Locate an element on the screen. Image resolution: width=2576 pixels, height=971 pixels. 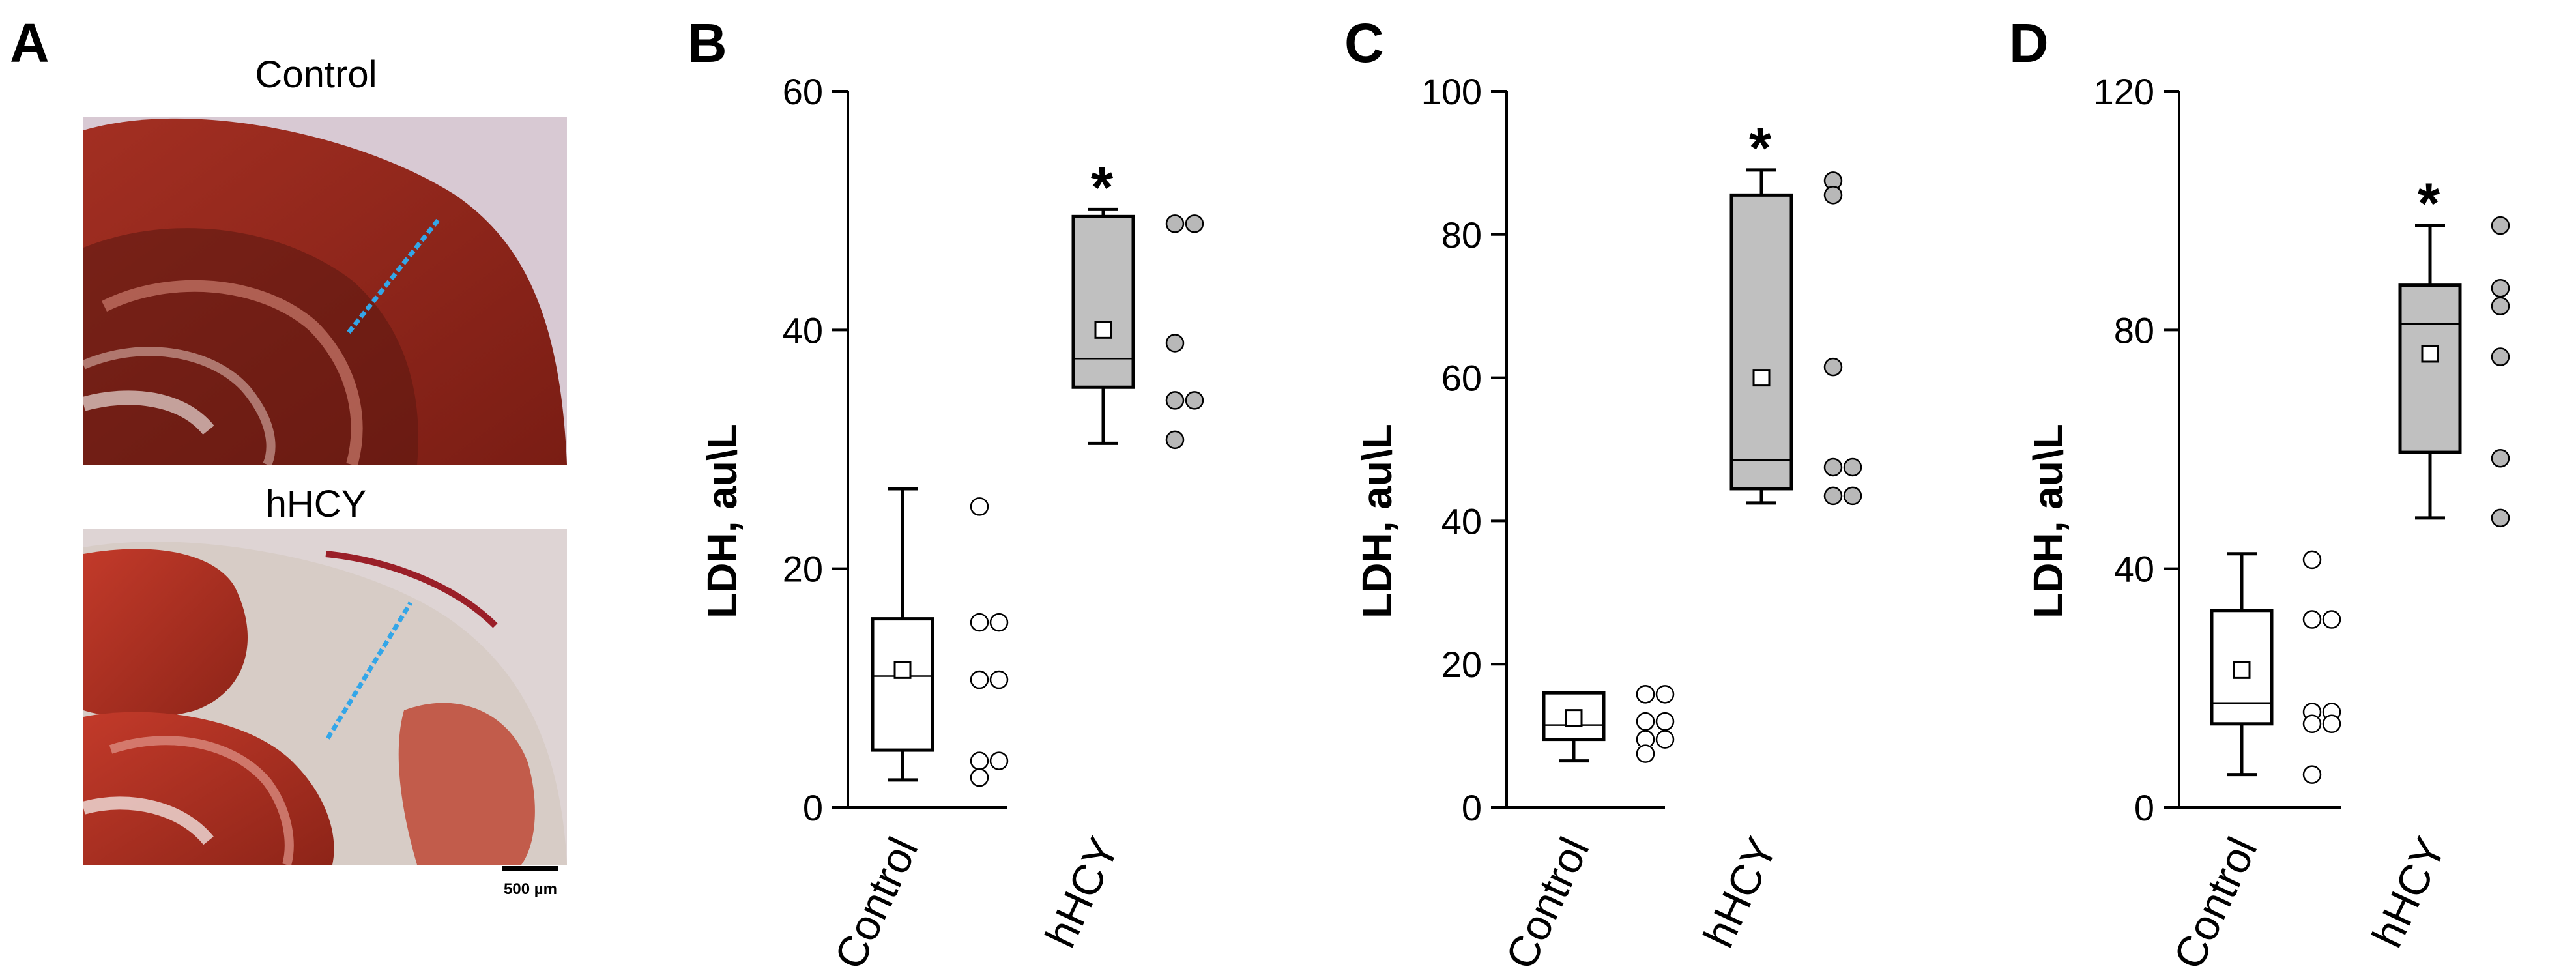
y-tick-label: 120 is located at coordinates (2124, 91).